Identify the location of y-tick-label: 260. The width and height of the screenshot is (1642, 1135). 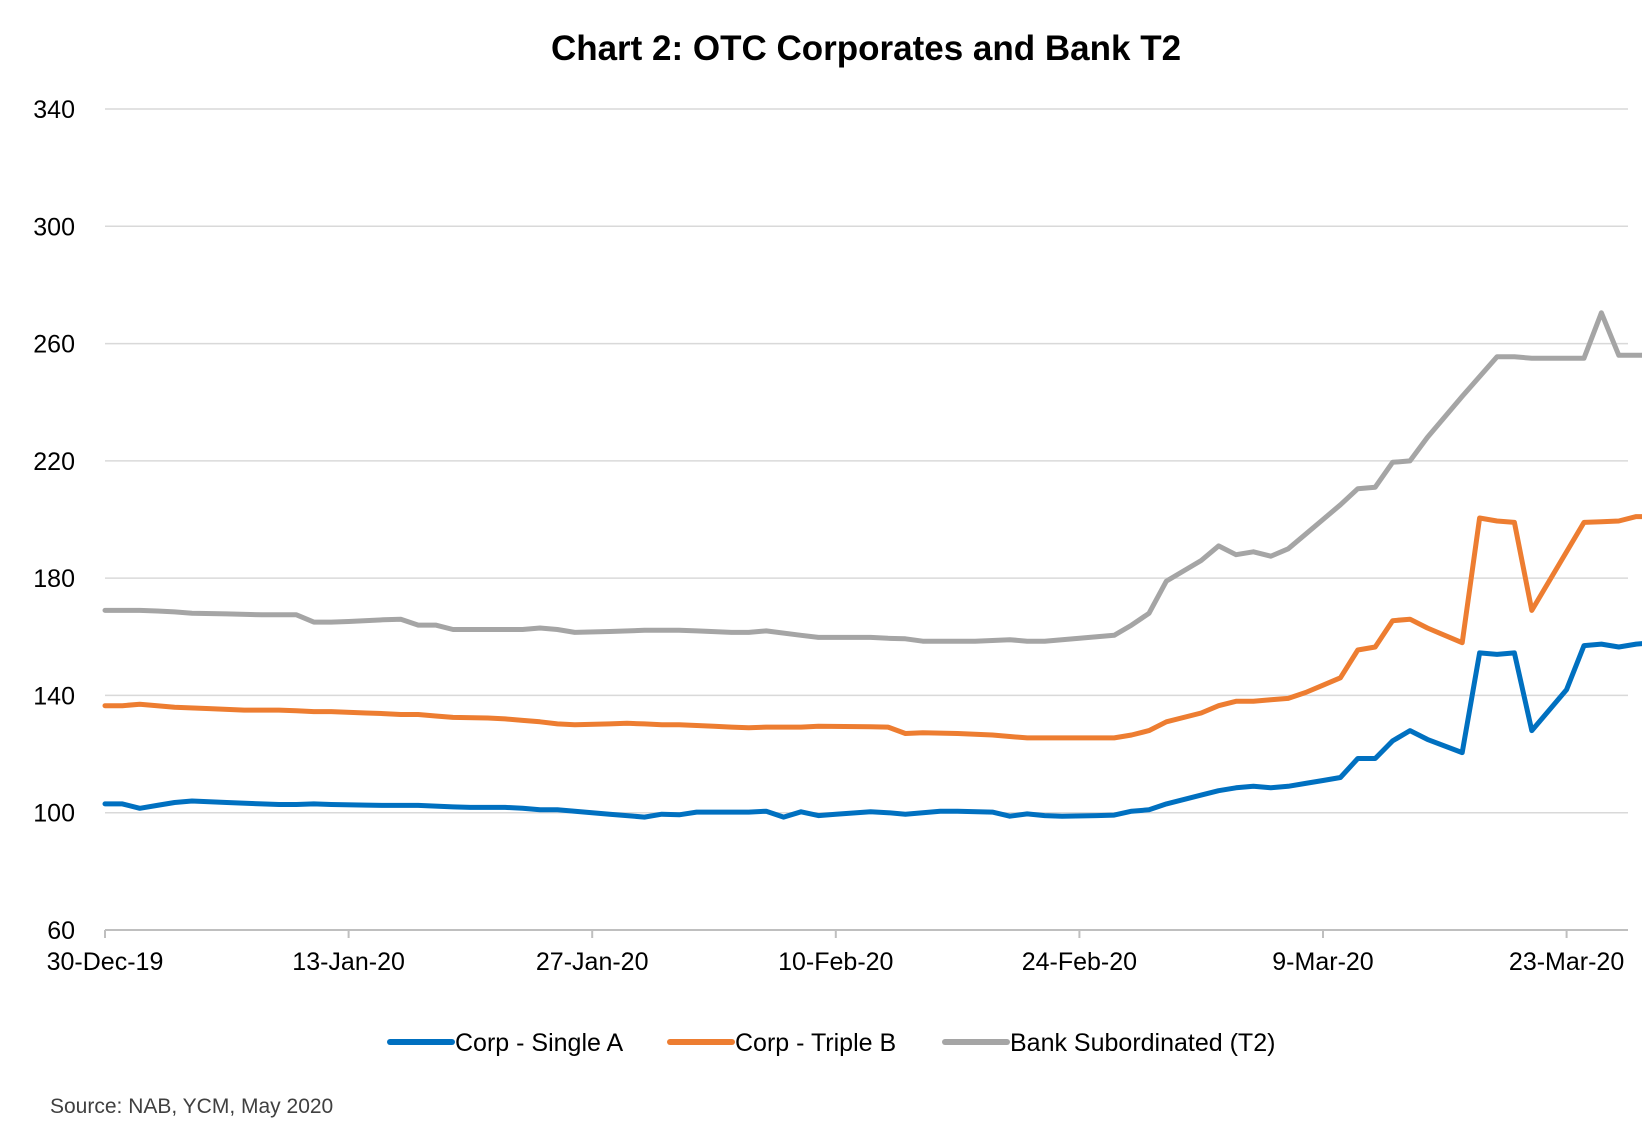
(54, 345).